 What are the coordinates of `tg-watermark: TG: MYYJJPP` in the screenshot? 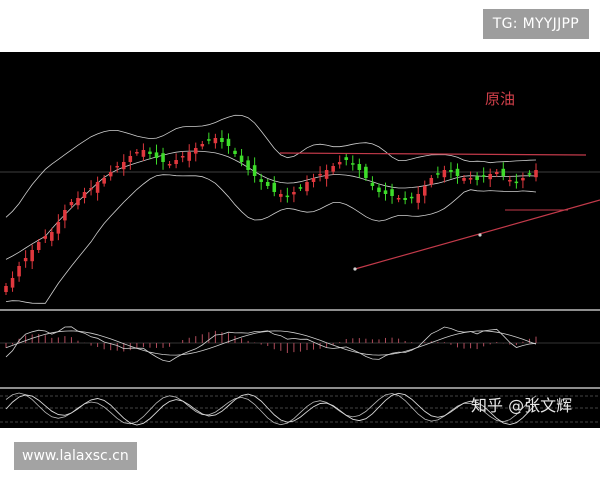 It's located at (535, 24).